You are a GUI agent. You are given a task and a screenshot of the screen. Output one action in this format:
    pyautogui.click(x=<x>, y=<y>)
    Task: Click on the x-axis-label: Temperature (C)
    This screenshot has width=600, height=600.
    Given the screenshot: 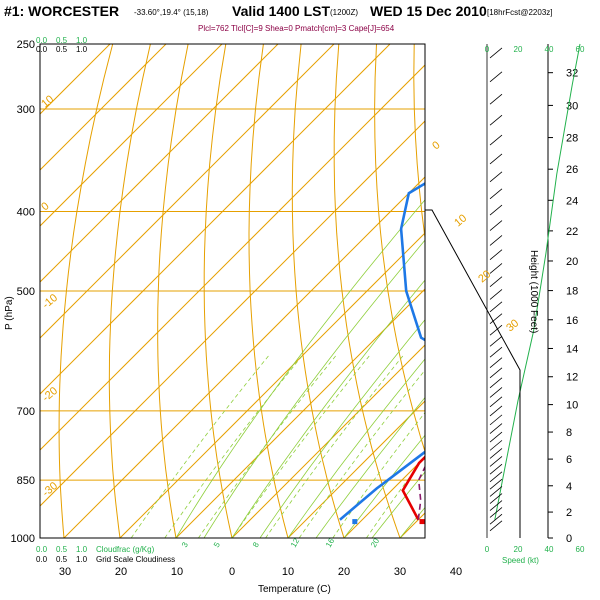 What is the action you would take?
    pyautogui.click(x=294, y=589)
    